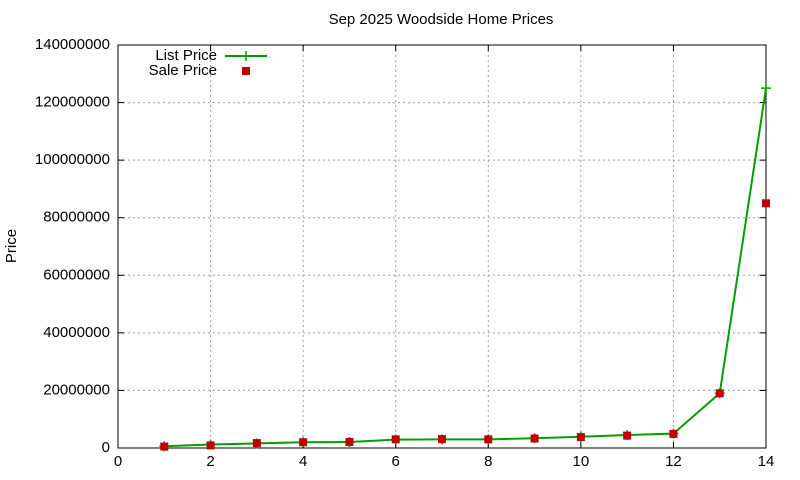 This screenshot has width=800, height=480. I want to click on y-axis-label: Price, so click(11, 246).